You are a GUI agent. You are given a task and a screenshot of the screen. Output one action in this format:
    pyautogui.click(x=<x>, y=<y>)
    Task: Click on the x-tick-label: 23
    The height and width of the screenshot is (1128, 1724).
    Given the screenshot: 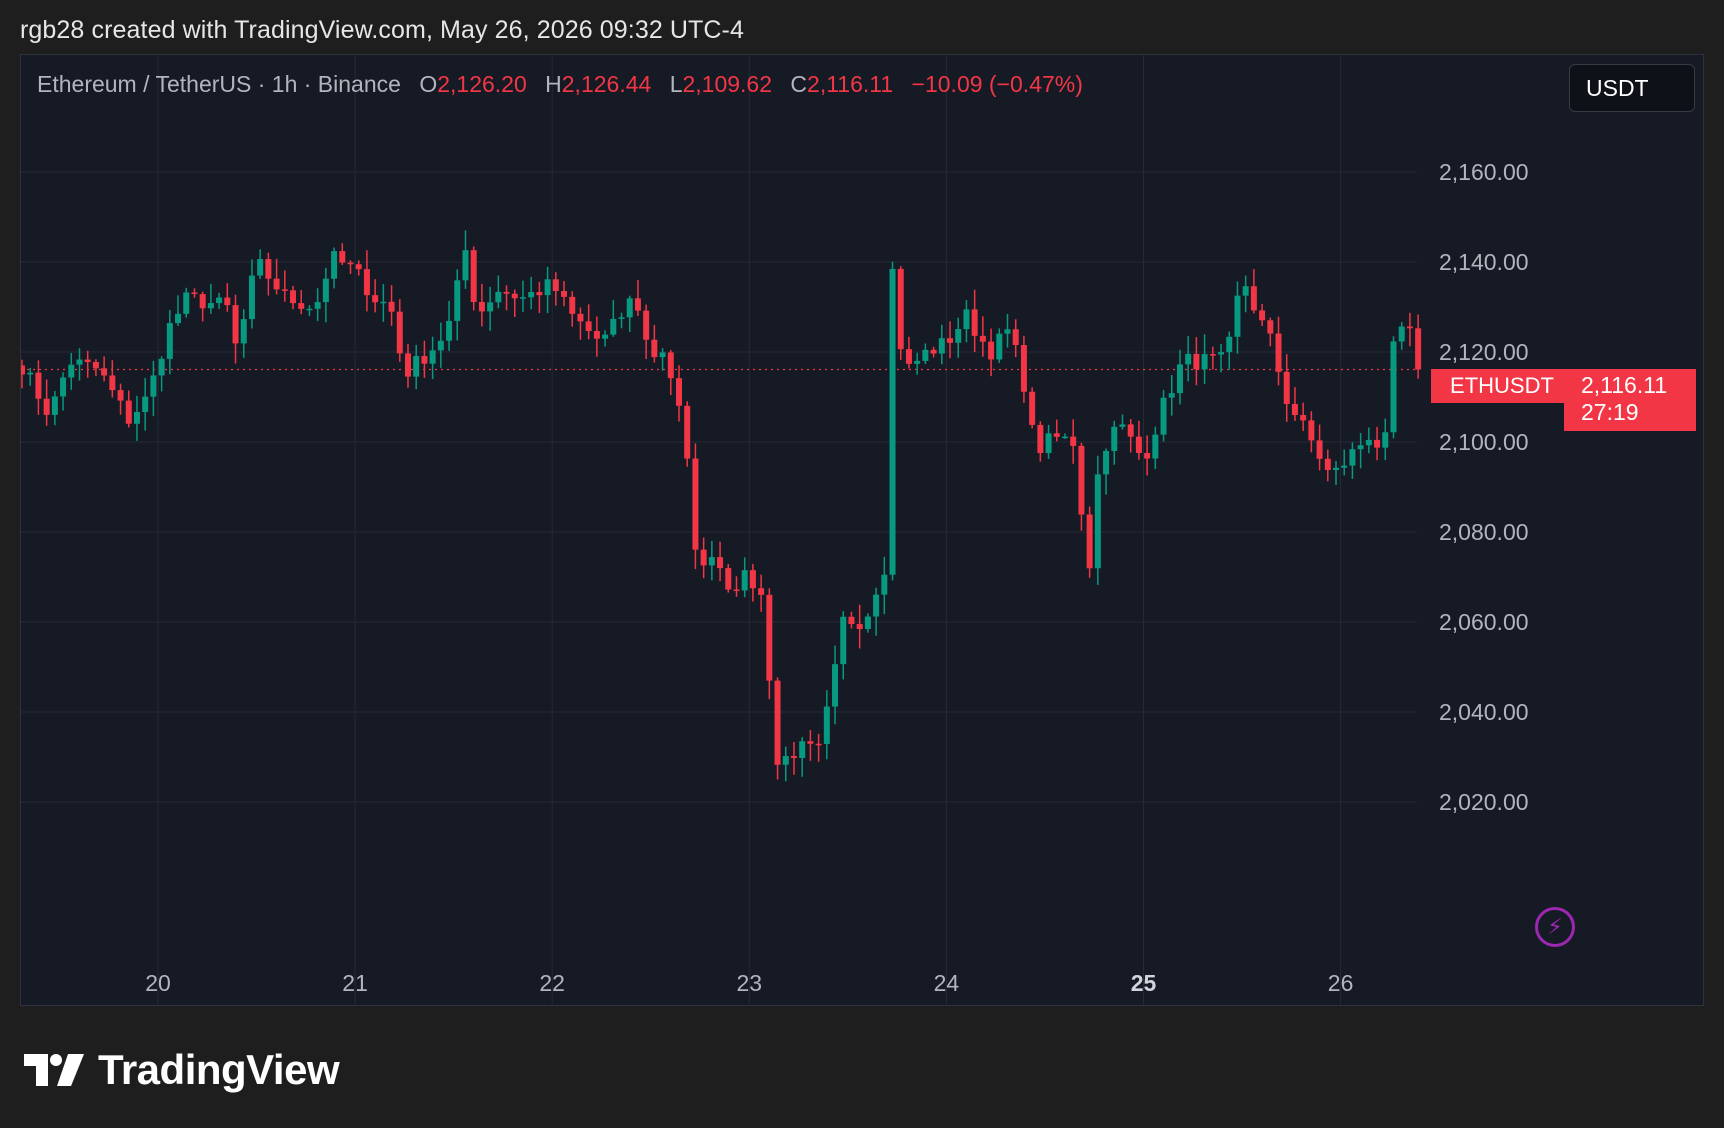 What is the action you would take?
    pyautogui.click(x=750, y=983)
    